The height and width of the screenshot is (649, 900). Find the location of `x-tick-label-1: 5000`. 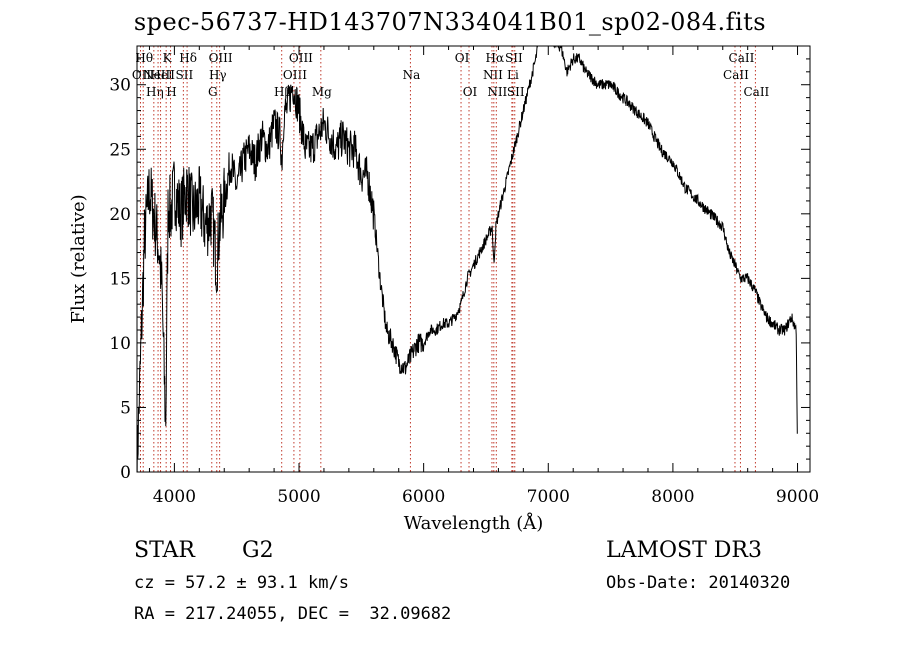

x-tick-label-1: 5000 is located at coordinates (298, 497).